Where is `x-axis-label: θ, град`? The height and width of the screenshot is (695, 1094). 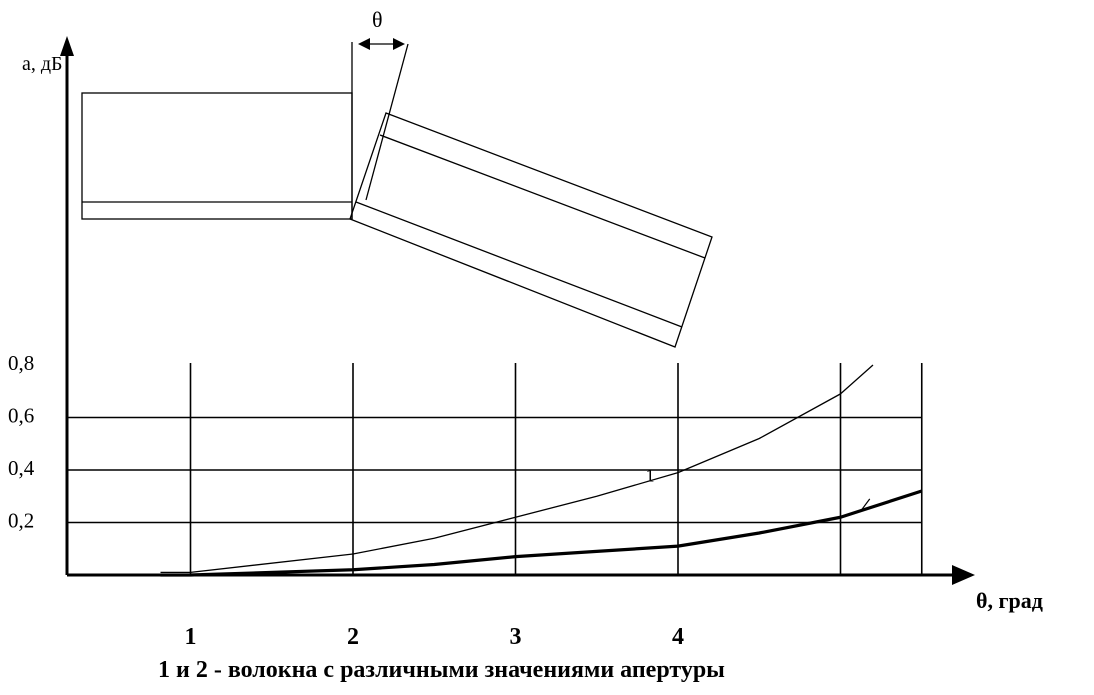
x-axis-label: θ, град is located at coordinates (1009, 600).